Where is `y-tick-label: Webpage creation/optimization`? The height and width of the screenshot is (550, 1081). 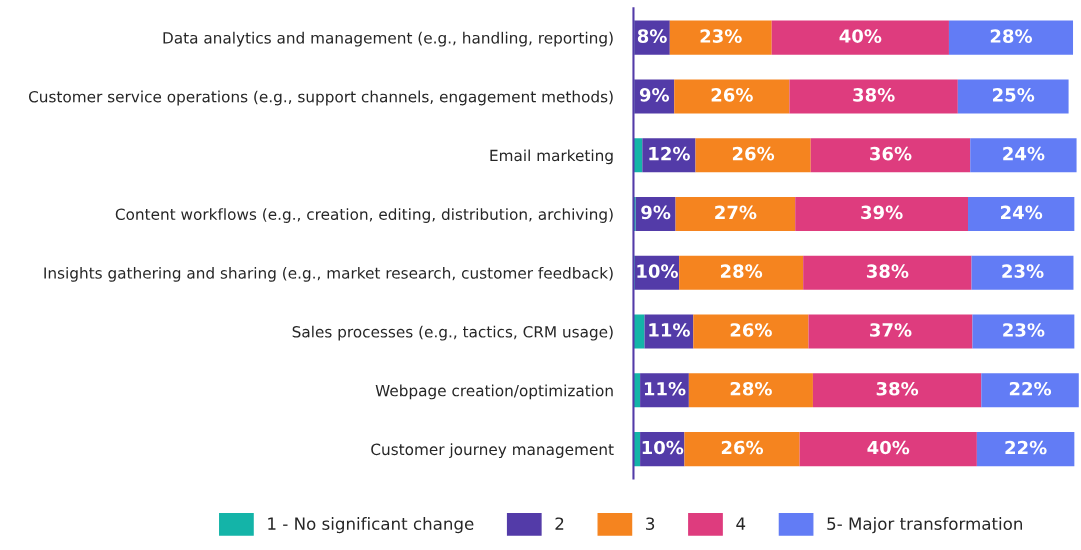
y-tick-label: Webpage creation/optimization is located at coordinates (494, 392).